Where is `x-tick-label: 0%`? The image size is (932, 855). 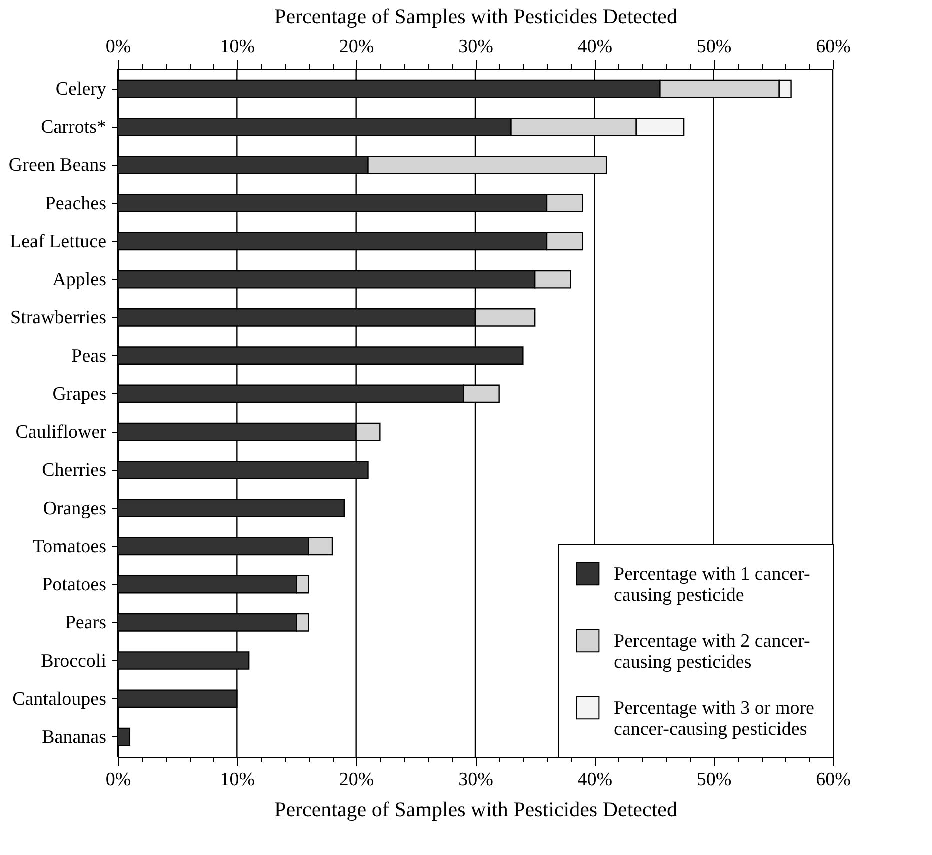 x-tick-label: 0% is located at coordinates (119, 47).